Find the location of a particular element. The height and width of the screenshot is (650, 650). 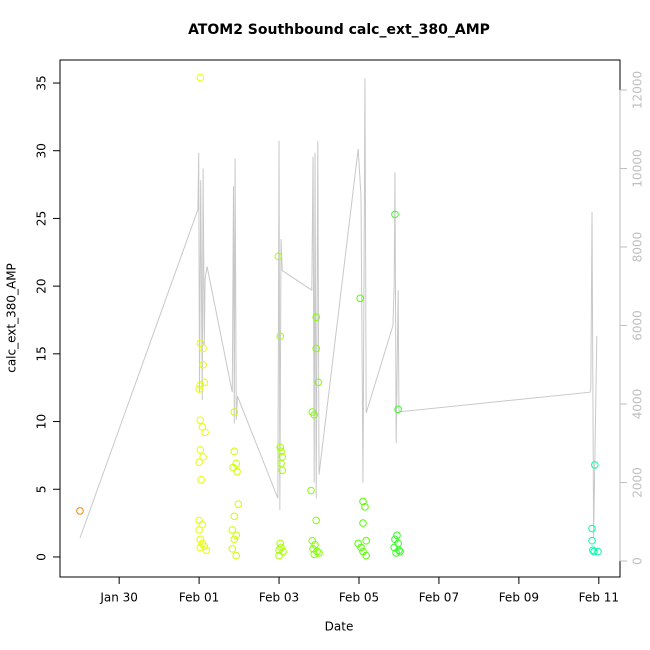

x-axis-label: Date is located at coordinates (339, 627).